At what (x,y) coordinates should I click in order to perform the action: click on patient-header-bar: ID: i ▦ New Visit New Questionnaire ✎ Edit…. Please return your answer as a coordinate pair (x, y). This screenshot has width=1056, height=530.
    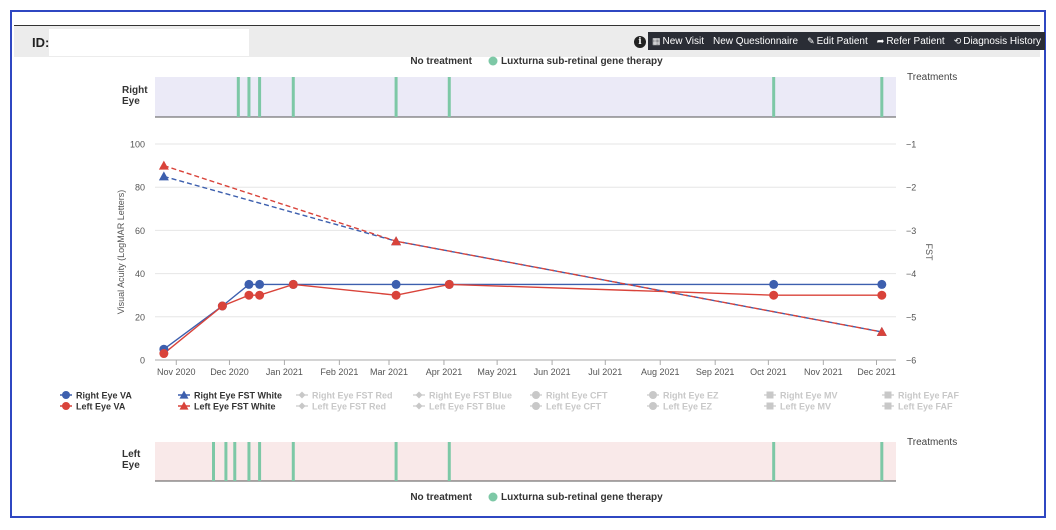
    Looking at the image, I should click on (530, 41).